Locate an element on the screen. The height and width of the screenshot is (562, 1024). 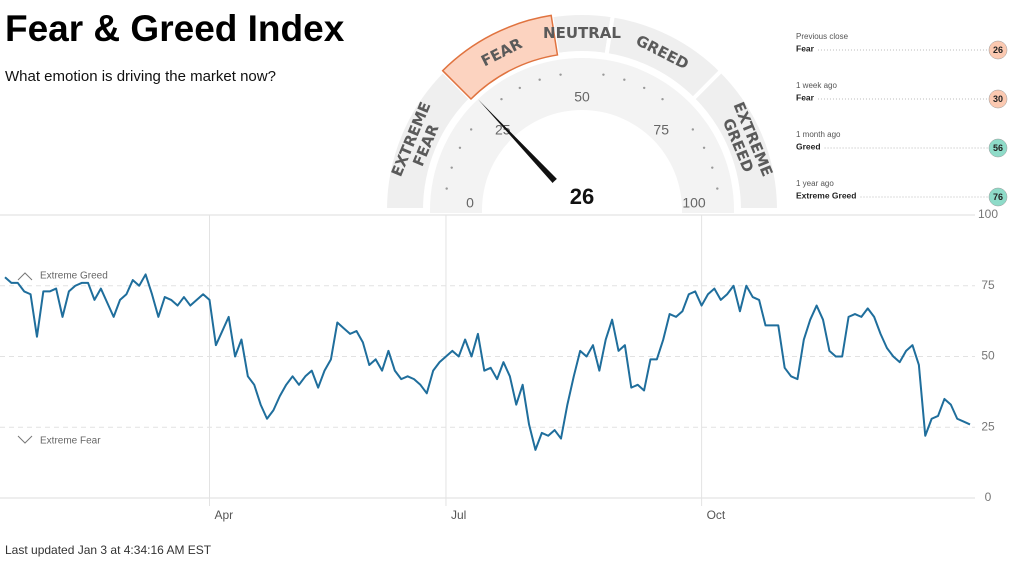
x-tick-label: Oct is located at coordinates (716, 515).